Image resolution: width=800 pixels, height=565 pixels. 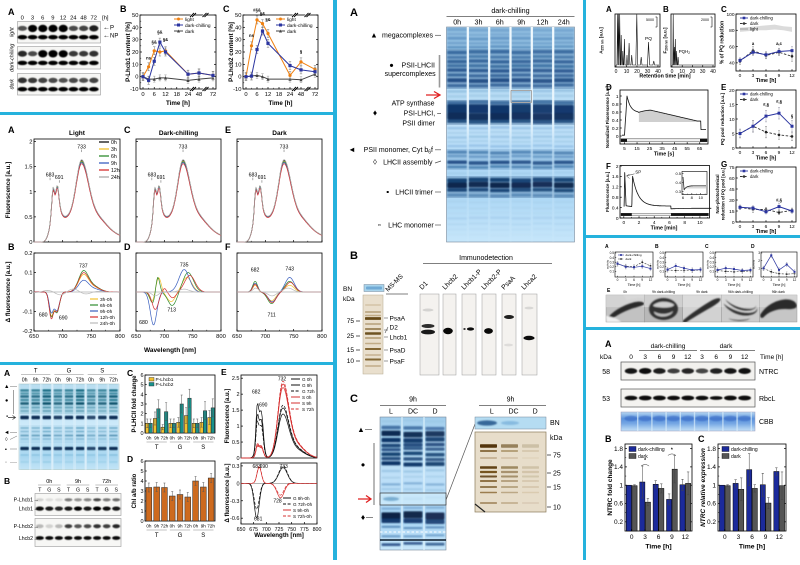 What do you see at coordinates (759, 253) in the screenshot?
I see `svg-text: 3` at bounding box center [759, 253].